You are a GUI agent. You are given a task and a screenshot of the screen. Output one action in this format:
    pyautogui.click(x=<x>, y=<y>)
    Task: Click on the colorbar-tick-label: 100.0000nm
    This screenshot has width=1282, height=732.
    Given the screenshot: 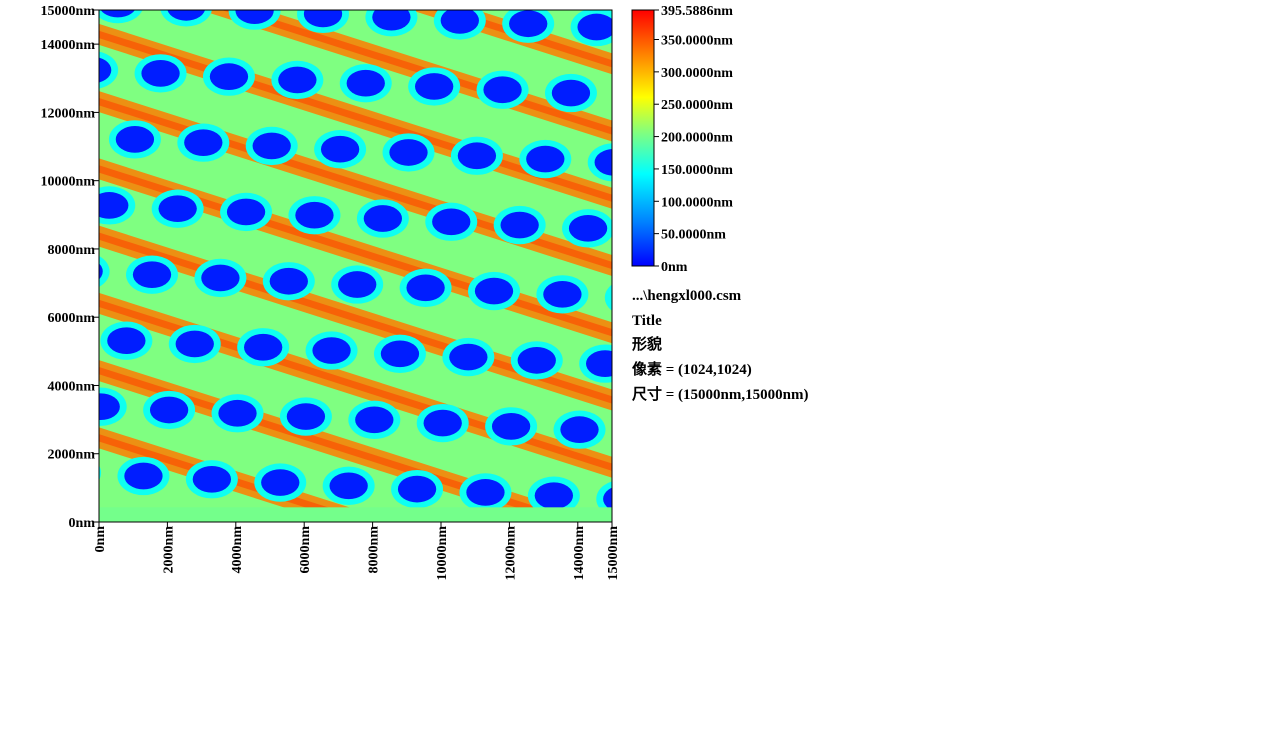 What is the action you would take?
    pyautogui.click(x=697, y=202)
    